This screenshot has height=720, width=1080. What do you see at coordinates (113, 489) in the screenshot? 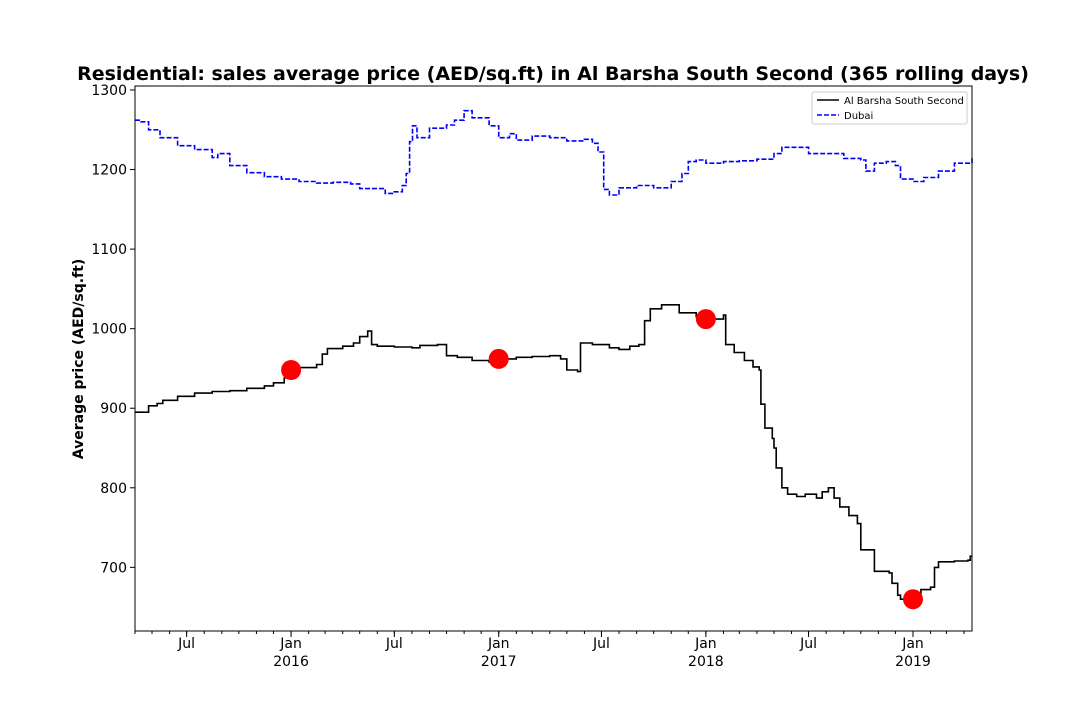
I see `y-tick-label-1: 800` at bounding box center [113, 489].